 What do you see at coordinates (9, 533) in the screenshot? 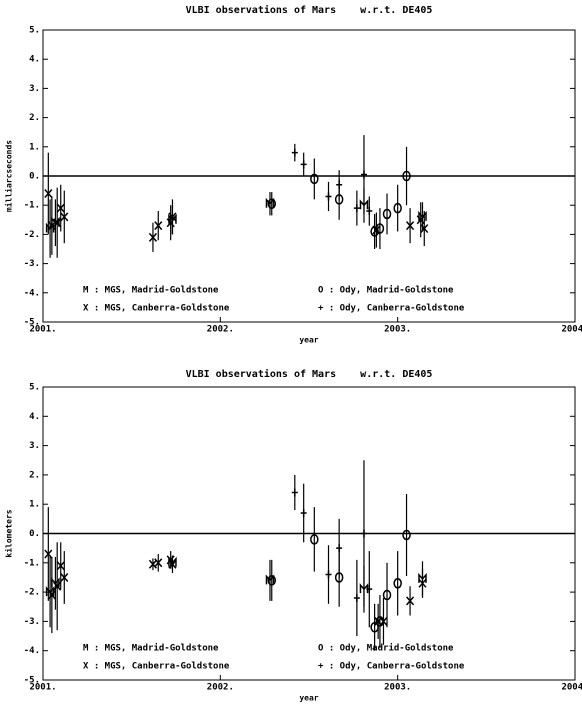
I see `y-axis-label: kilometers` at bounding box center [9, 533].